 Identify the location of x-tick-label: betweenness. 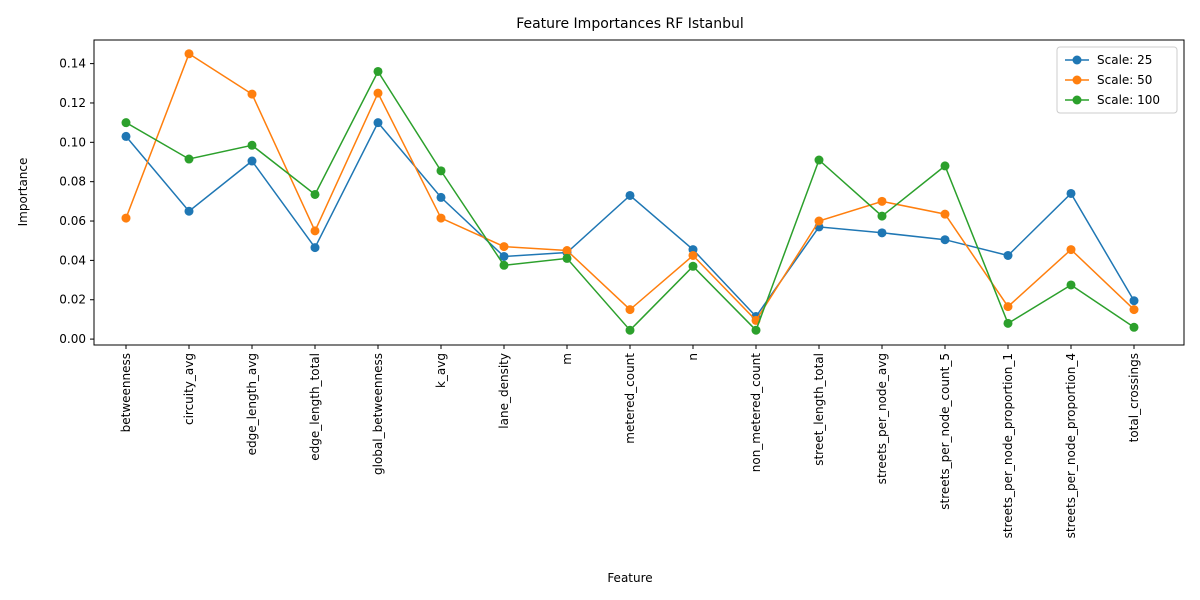
(126, 392).